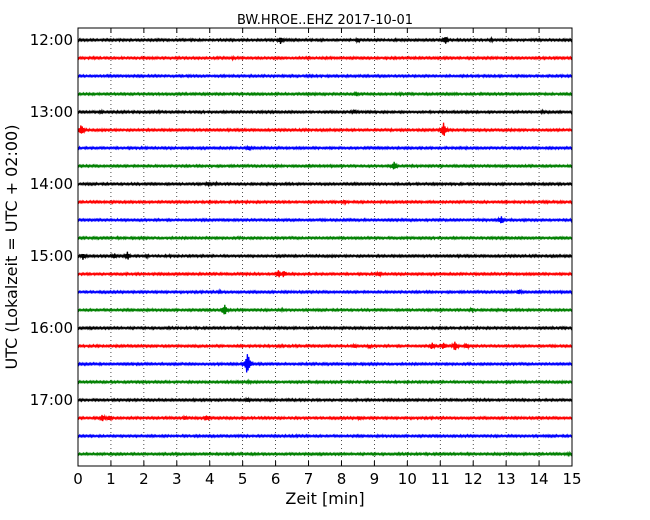 The image size is (650, 520). Describe the element at coordinates (407, 479) in the screenshot. I see `x-tick-label: 10` at that location.